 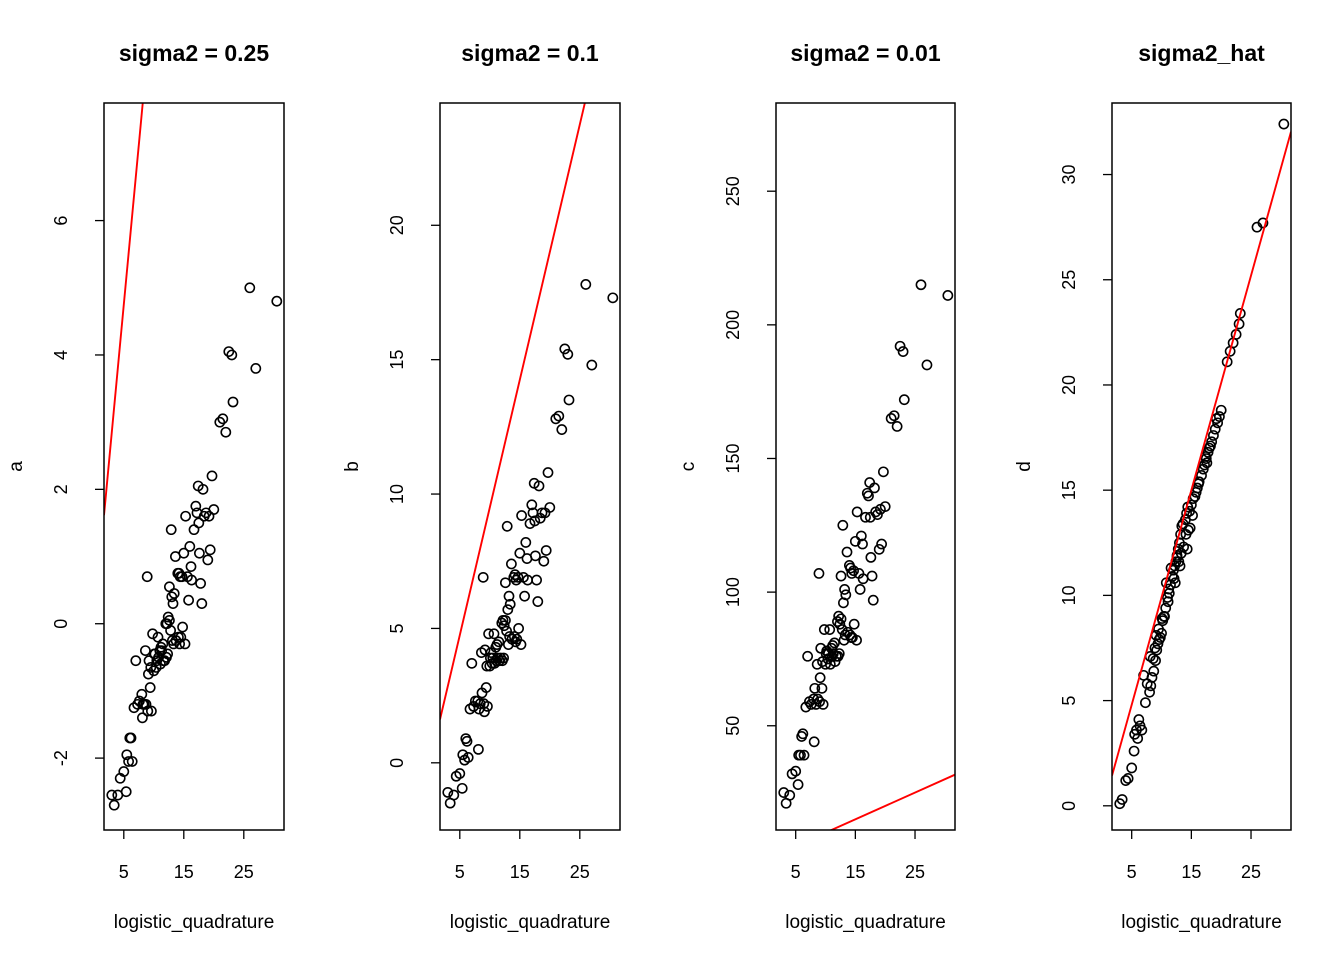 I want to click on y-axis-label: a, so click(x=16, y=466).